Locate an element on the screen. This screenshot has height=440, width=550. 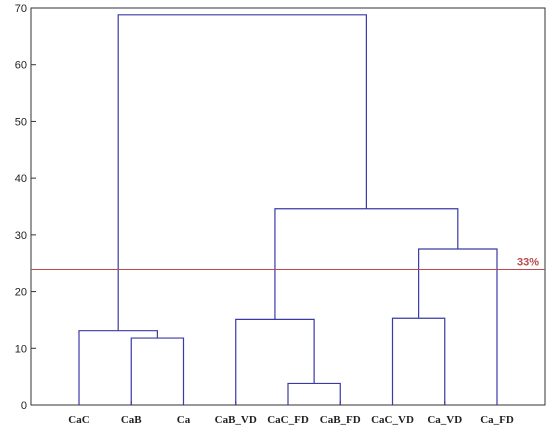
leaf-label: CaC_VD is located at coordinates (392, 420).